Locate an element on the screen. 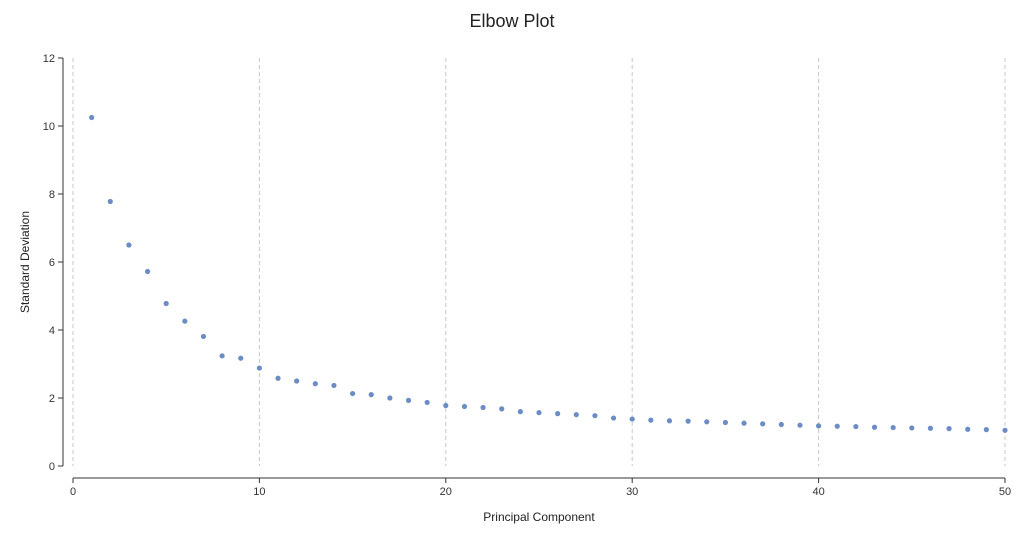 This screenshot has height=539, width=1024. x-tick-label-0: 0 is located at coordinates (73, 492).